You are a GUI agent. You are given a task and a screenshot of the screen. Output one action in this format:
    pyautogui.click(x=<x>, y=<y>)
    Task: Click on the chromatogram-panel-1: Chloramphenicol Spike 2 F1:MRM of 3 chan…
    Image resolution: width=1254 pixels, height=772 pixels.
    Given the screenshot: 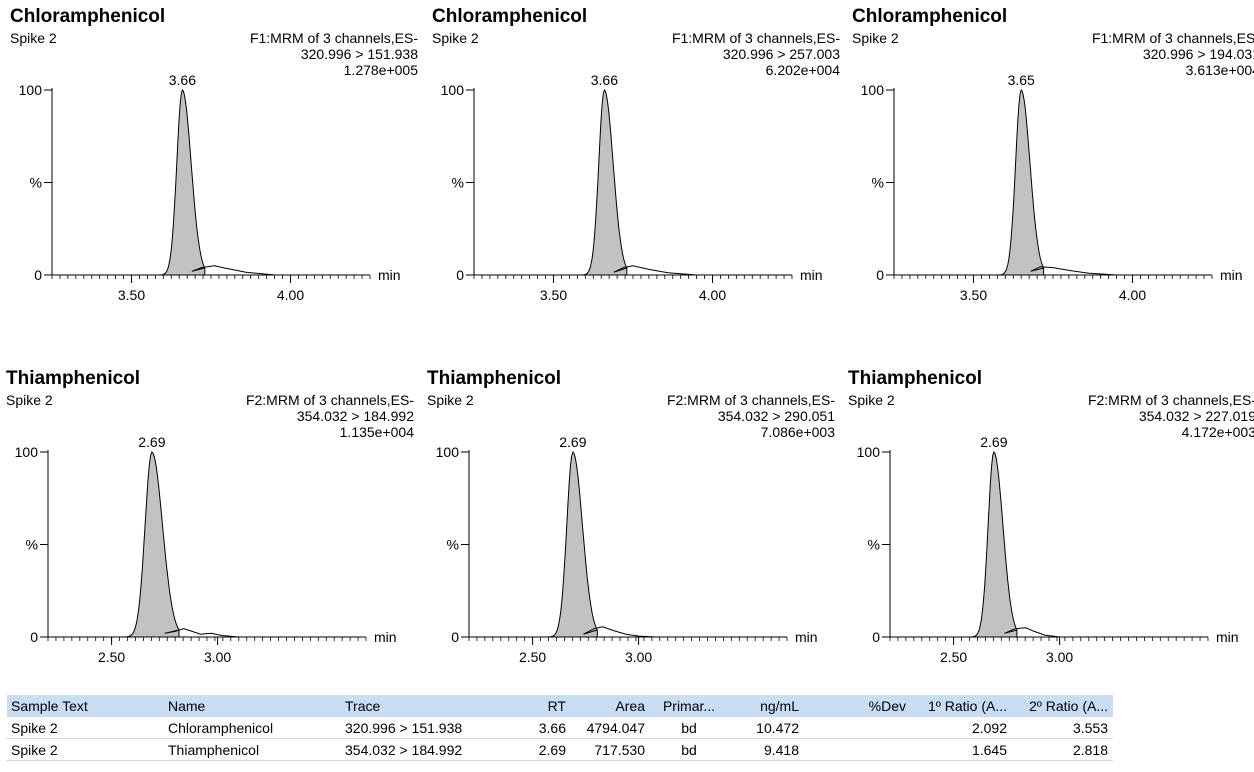 What is the action you would take?
    pyautogui.click(x=215, y=156)
    